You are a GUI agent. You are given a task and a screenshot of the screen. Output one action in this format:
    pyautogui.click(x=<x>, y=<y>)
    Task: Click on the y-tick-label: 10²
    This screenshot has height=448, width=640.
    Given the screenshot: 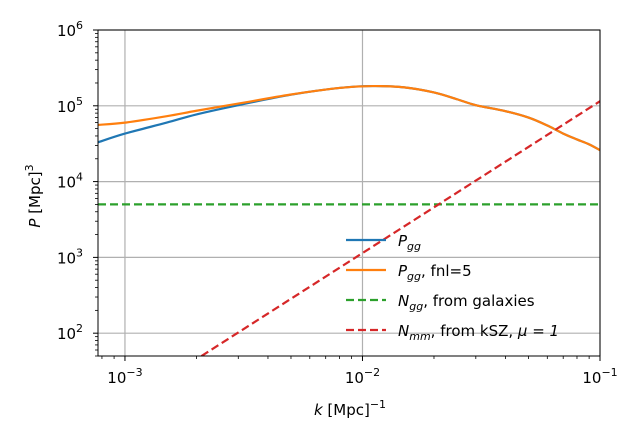 What is the action you would take?
    pyautogui.click(x=70, y=332)
    